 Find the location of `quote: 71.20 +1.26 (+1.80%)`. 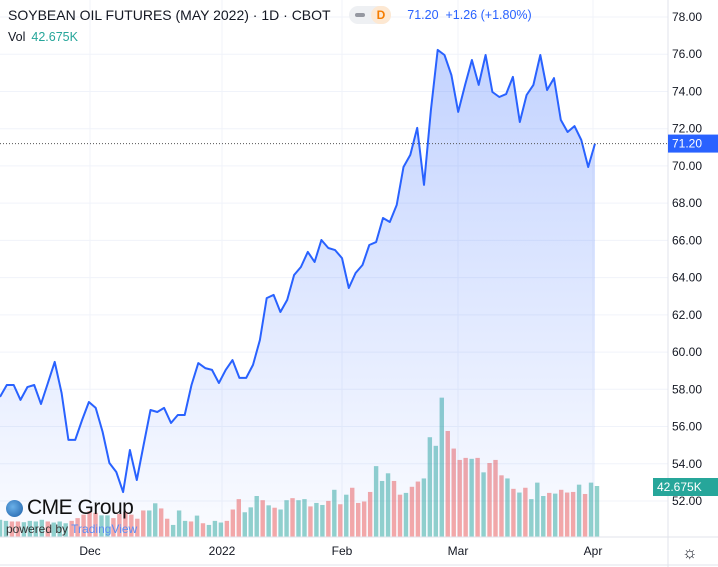

quote: 71.20 +1.26 (+1.80%) is located at coordinates (469, 15).